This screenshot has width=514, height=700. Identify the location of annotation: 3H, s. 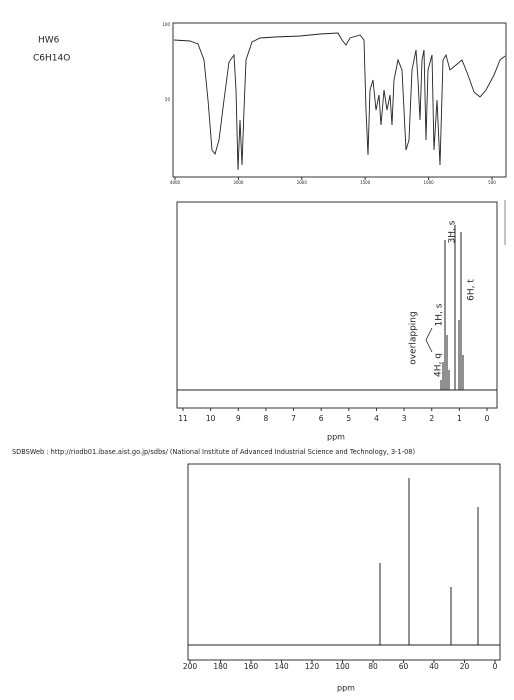
(453, 231).